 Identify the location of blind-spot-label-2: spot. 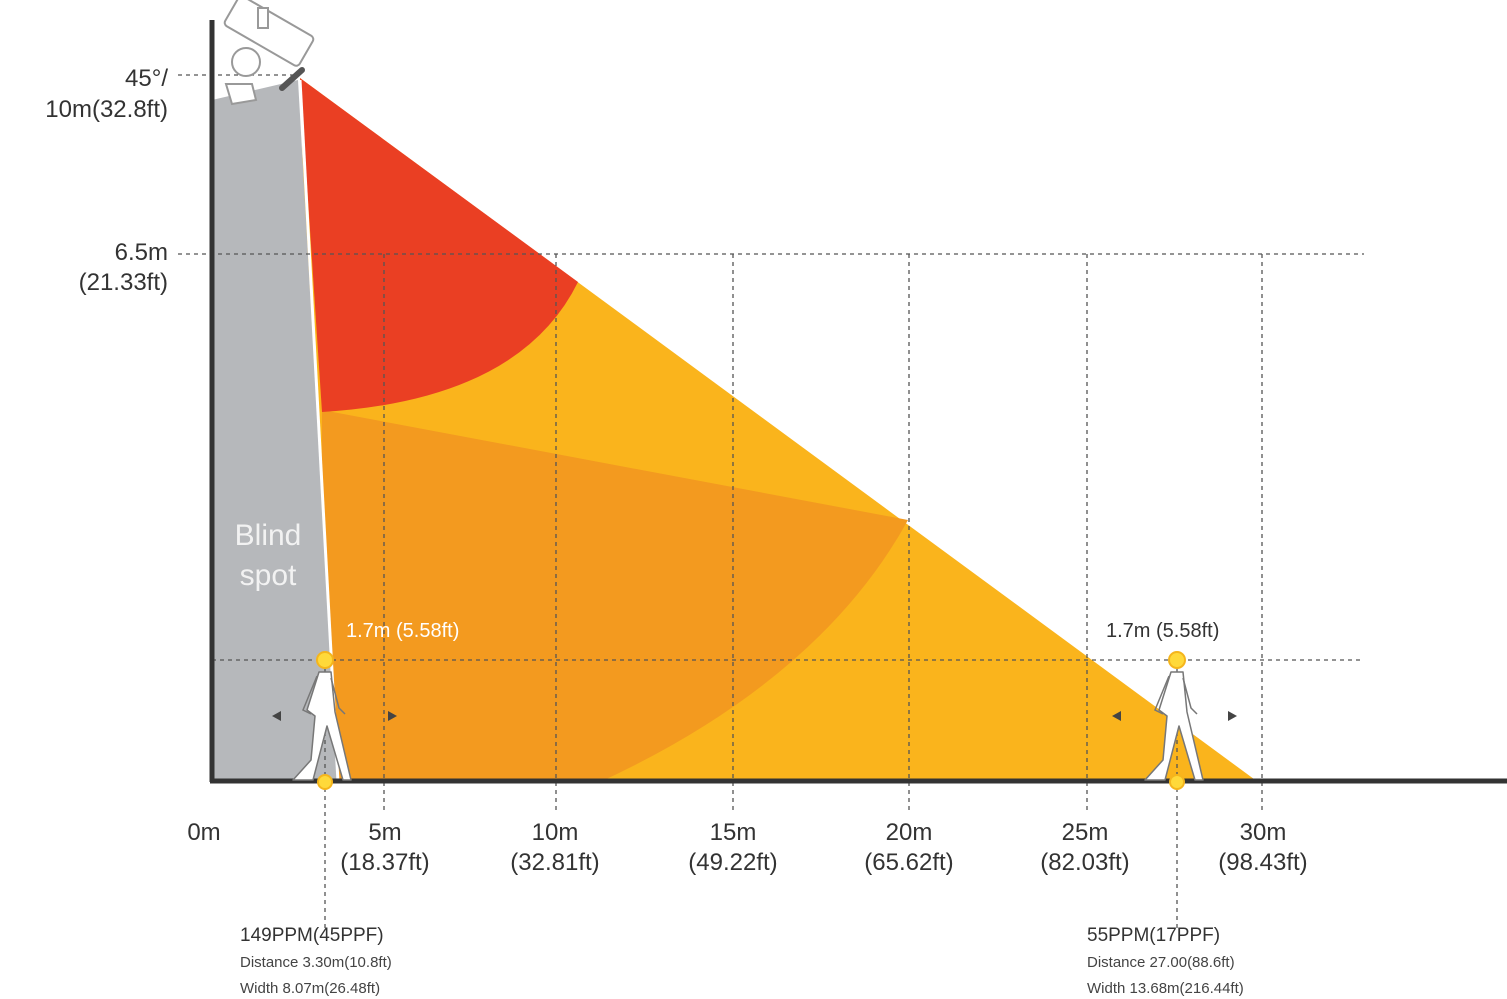
(268, 575).